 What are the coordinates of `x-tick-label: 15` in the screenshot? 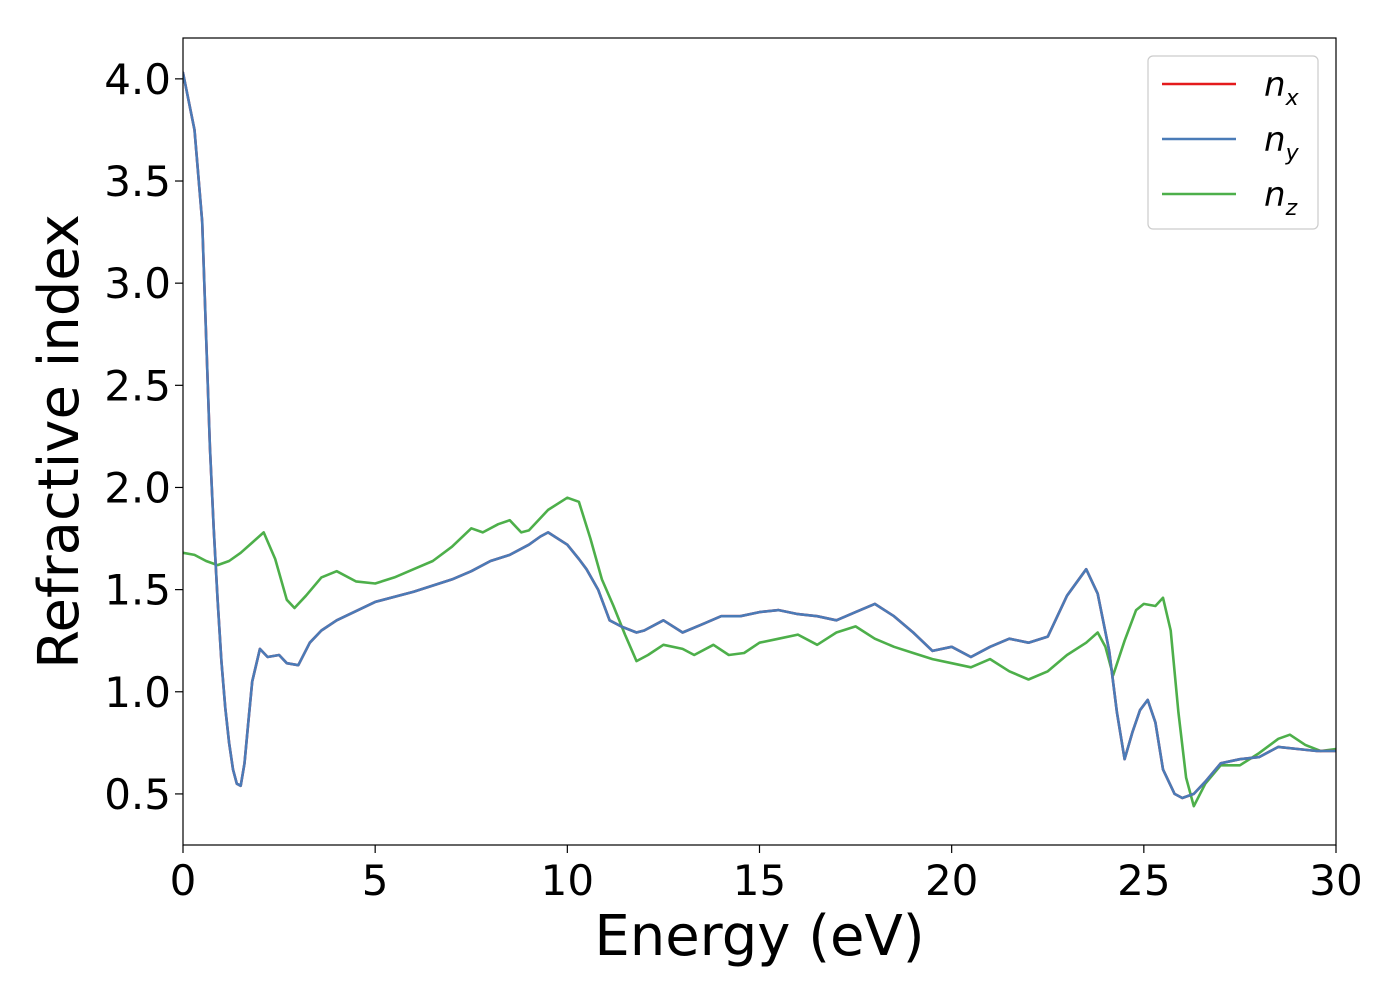 It's located at (759, 880).